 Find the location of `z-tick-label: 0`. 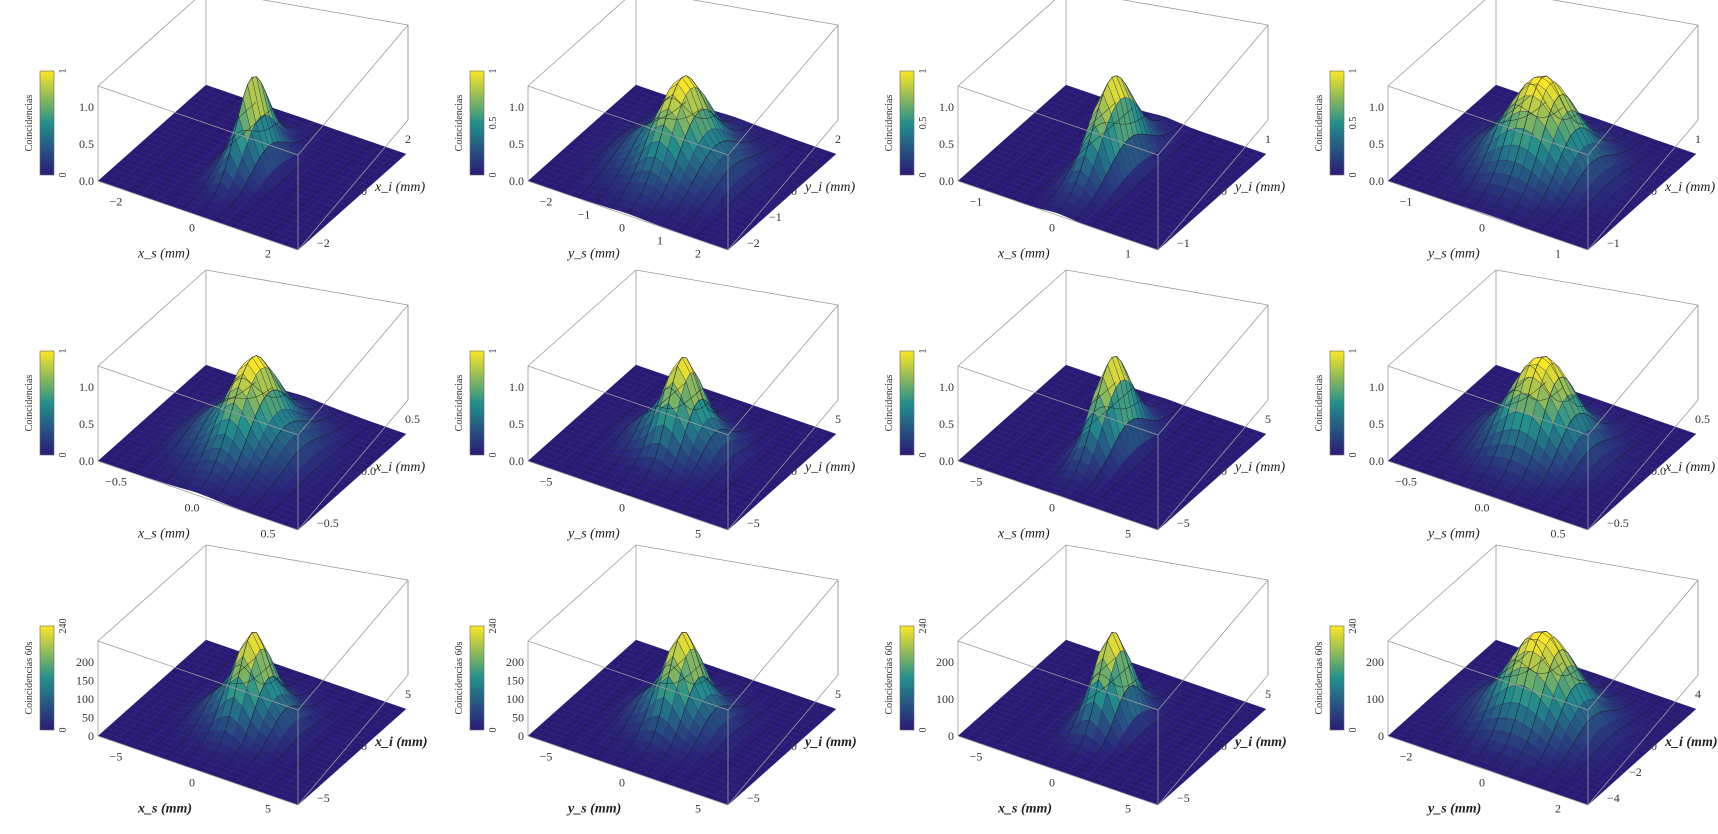

z-tick-label: 0 is located at coordinates (521, 736).